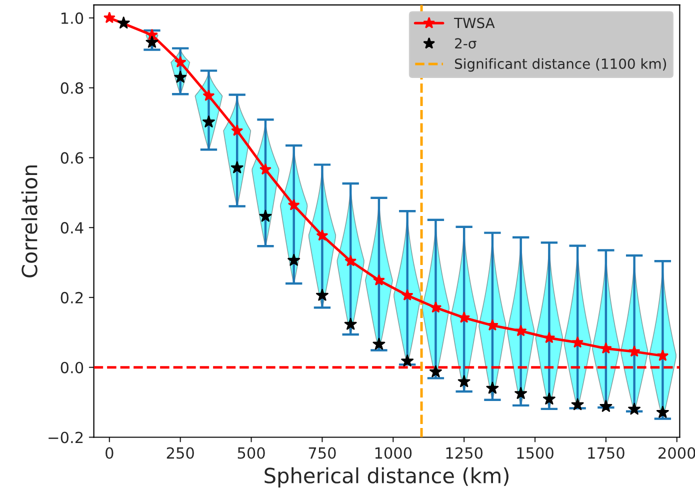 The height and width of the screenshot is (498, 695). I want to click on x-tick-label: 1750, so click(606, 453).